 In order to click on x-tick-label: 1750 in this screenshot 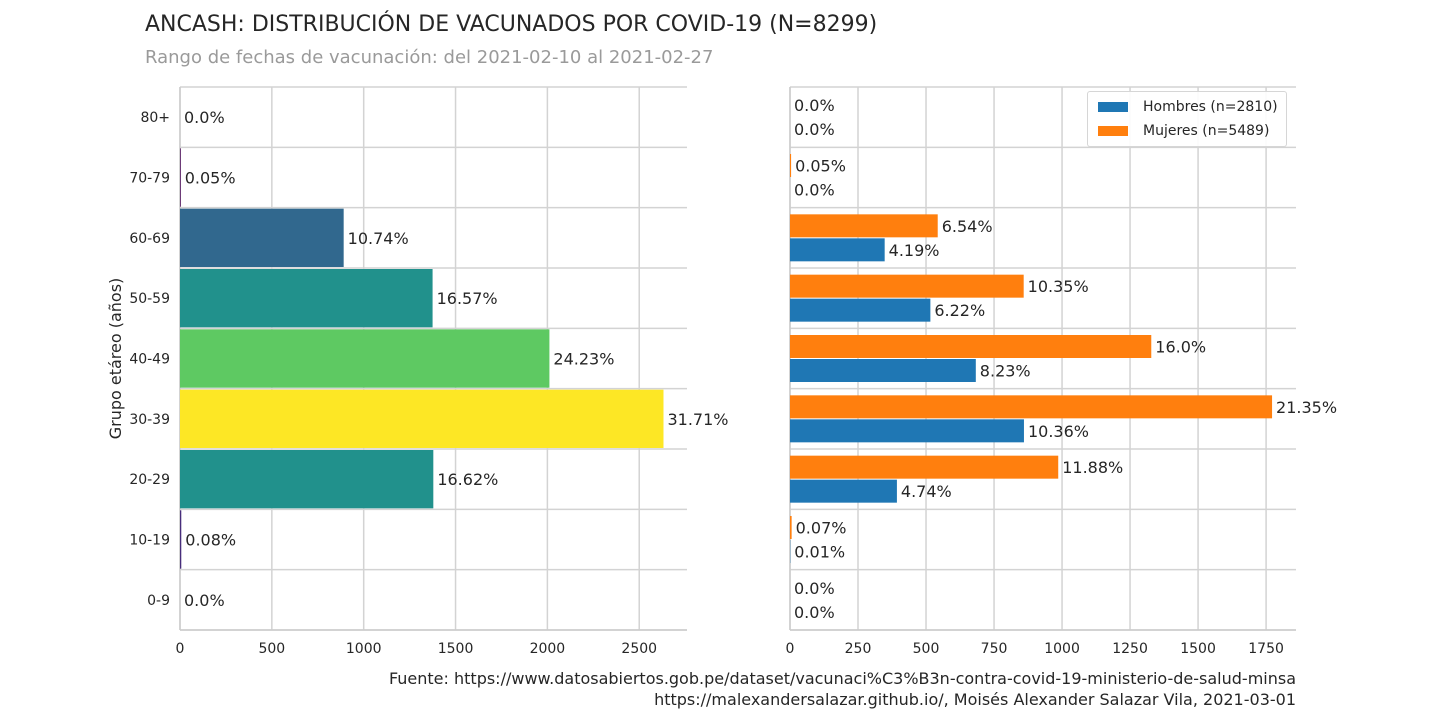, I will do `click(1266, 649)`.